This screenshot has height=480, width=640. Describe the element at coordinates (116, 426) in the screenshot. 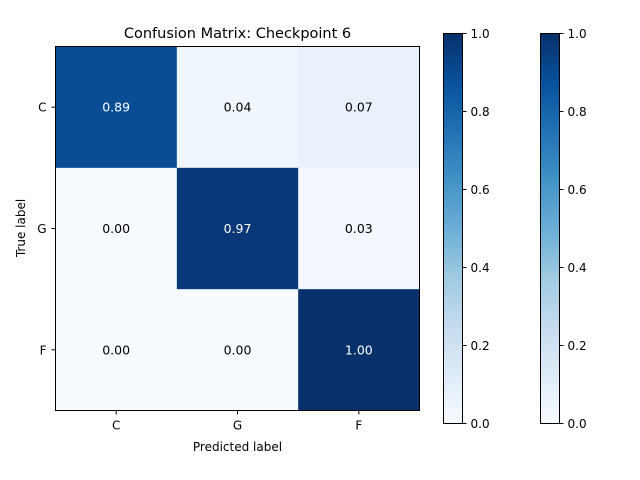

I see `x-tick-label: C` at that location.